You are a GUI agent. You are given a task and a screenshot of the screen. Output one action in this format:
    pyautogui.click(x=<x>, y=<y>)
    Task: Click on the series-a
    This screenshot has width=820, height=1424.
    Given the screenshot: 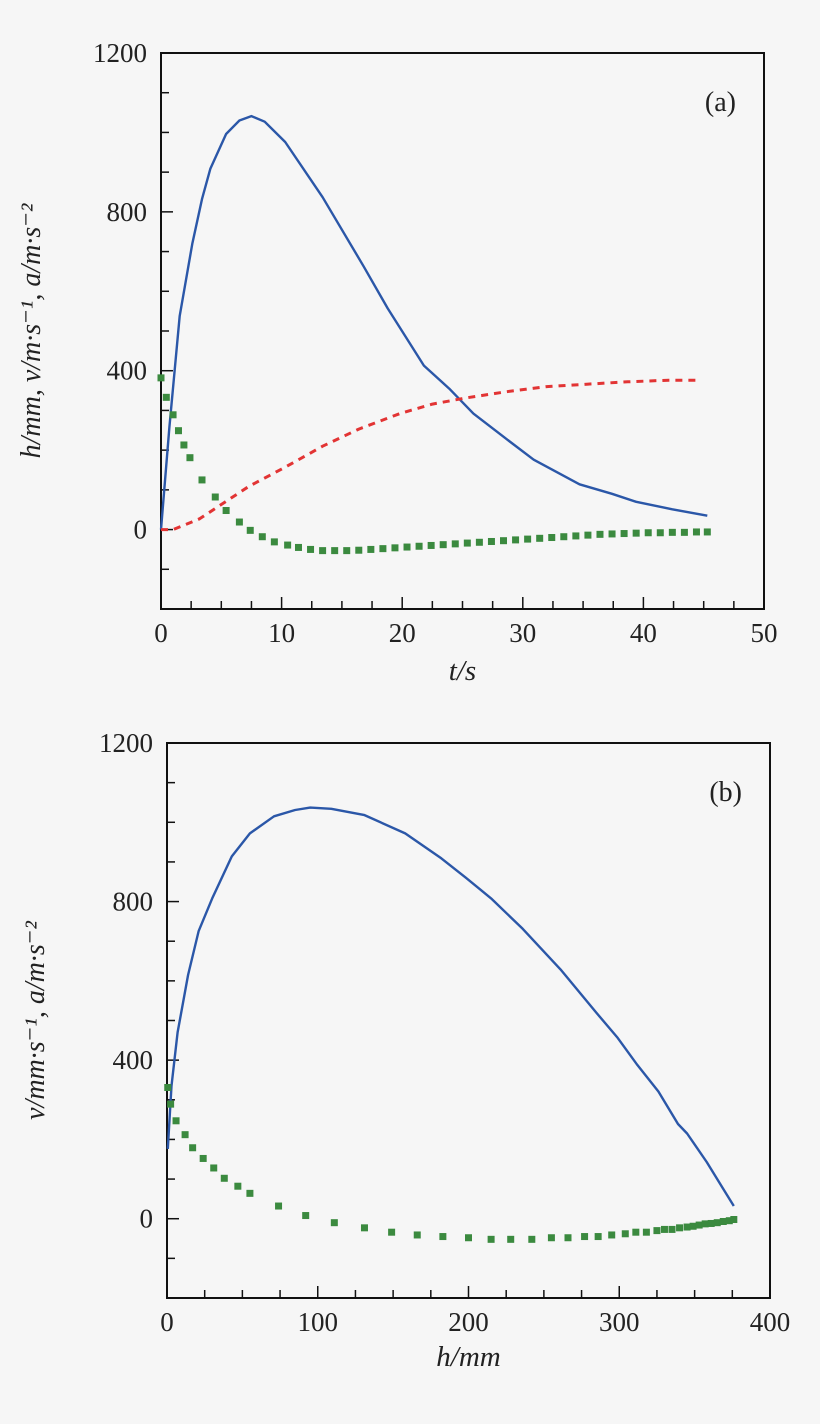 What is the action you would take?
    pyautogui.click(x=434, y=464)
    